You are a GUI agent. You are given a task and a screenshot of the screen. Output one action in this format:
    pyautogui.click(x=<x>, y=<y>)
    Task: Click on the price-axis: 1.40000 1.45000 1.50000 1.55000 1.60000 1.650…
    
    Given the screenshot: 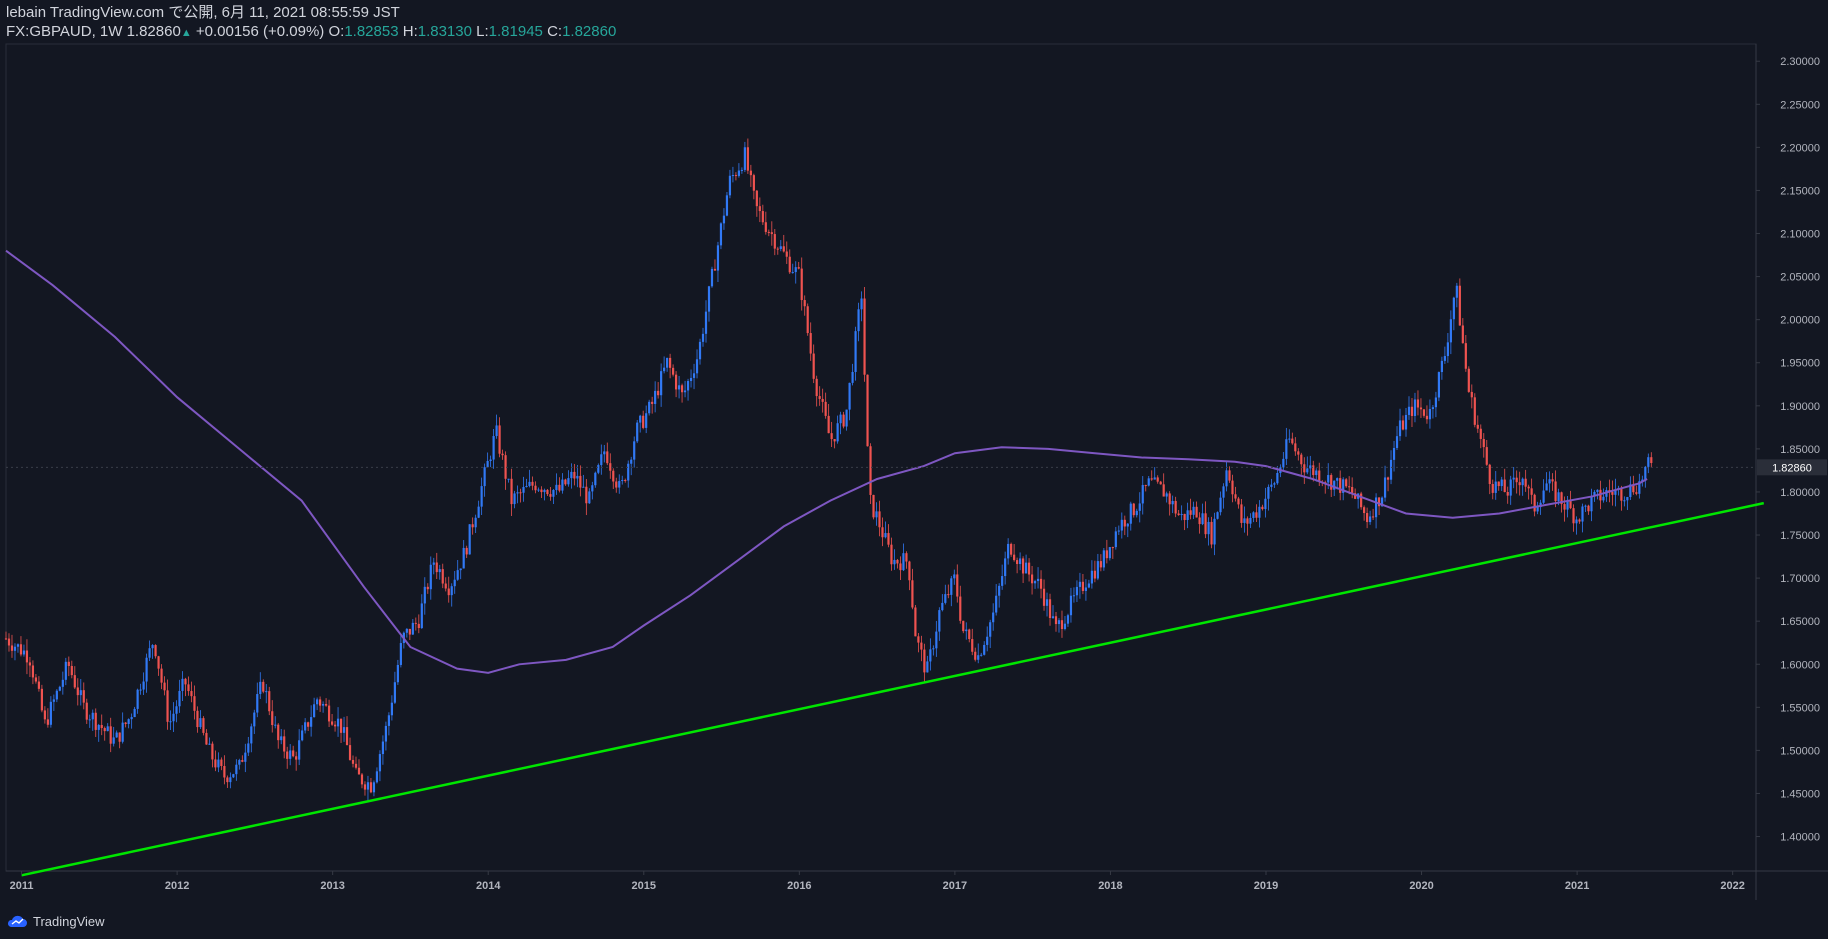 What is the action you would take?
    pyautogui.click(x=1788, y=450)
    